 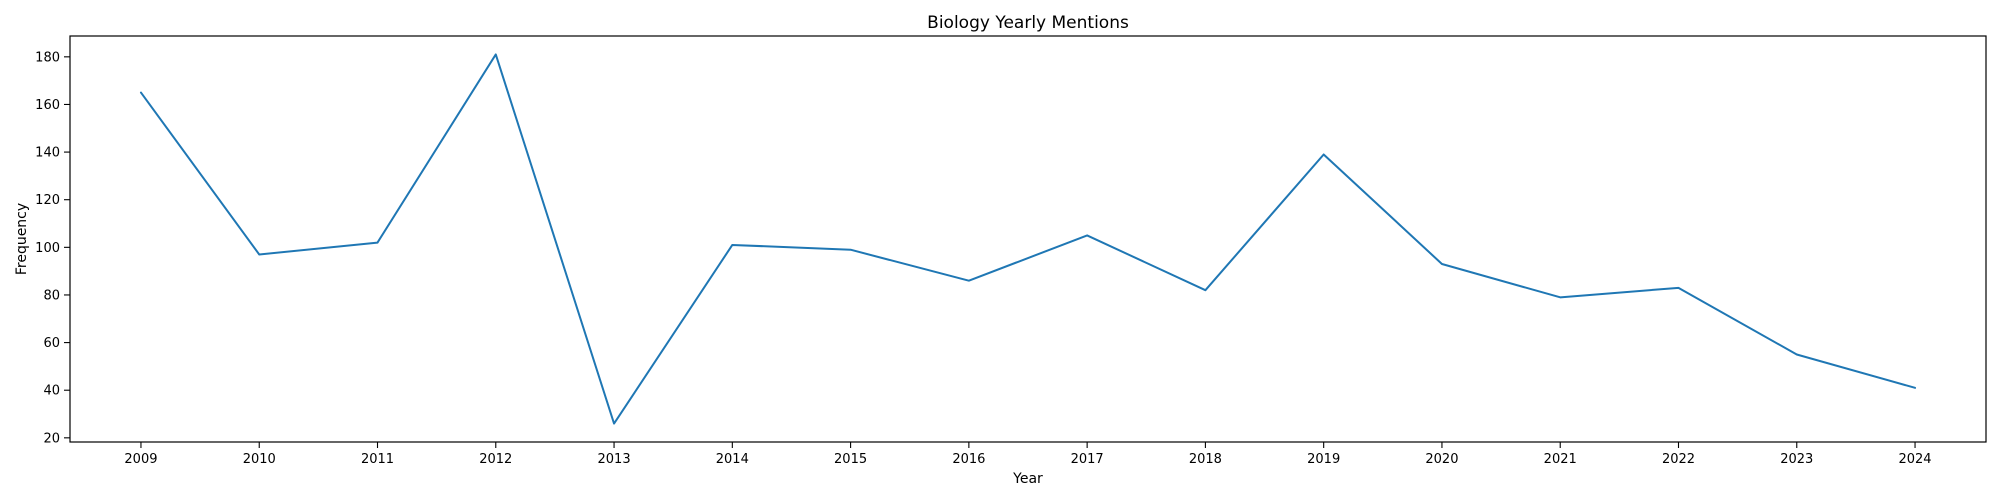 I want to click on y-tick-label: 60, so click(x=51, y=343).